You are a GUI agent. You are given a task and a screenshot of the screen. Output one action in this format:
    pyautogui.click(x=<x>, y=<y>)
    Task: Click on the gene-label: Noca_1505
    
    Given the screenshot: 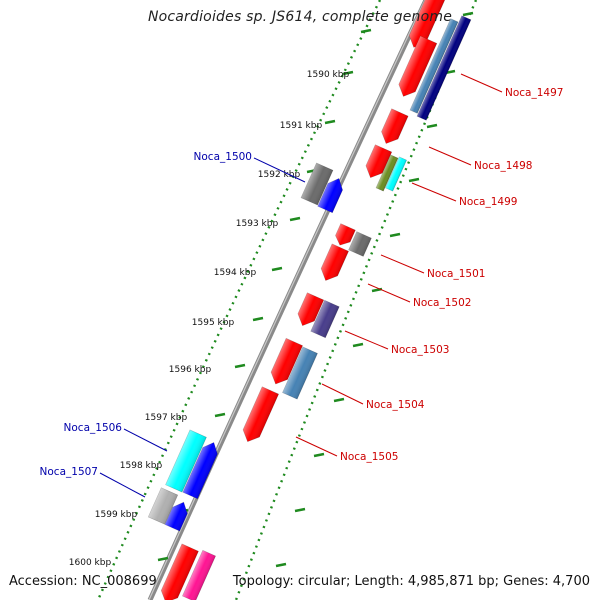 What is the action you would take?
    pyautogui.click(x=369, y=457)
    